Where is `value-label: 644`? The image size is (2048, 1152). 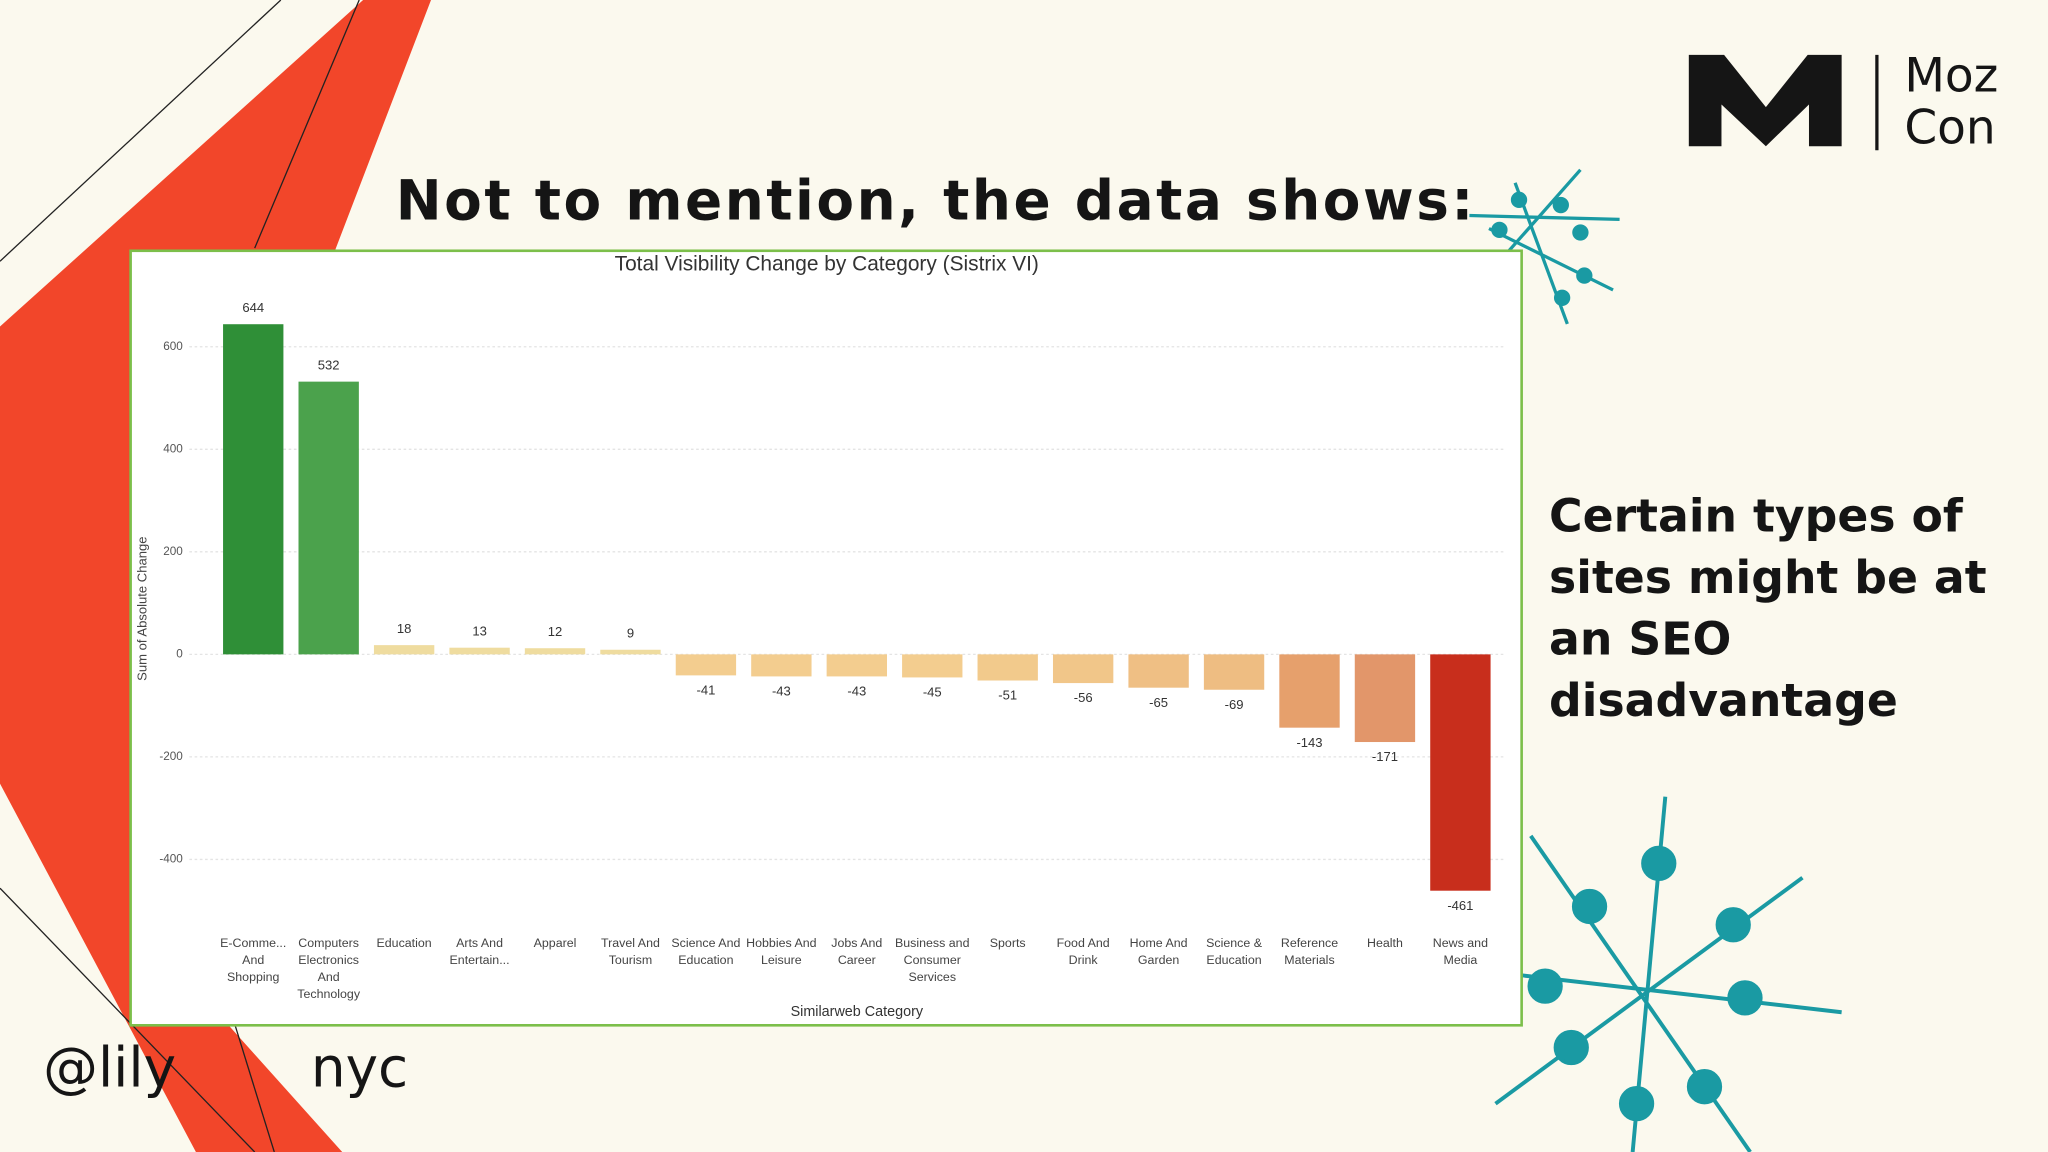 value-label: 644 is located at coordinates (253, 307).